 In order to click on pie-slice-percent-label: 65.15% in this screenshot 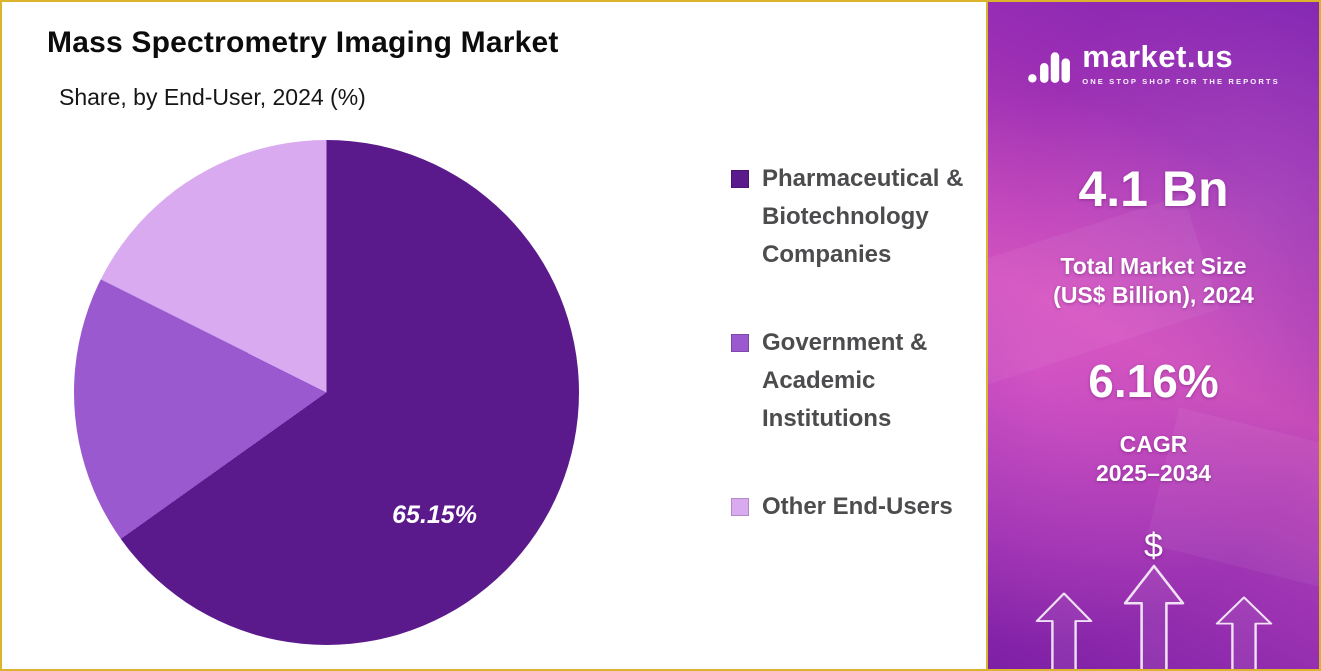, I will do `click(434, 515)`.